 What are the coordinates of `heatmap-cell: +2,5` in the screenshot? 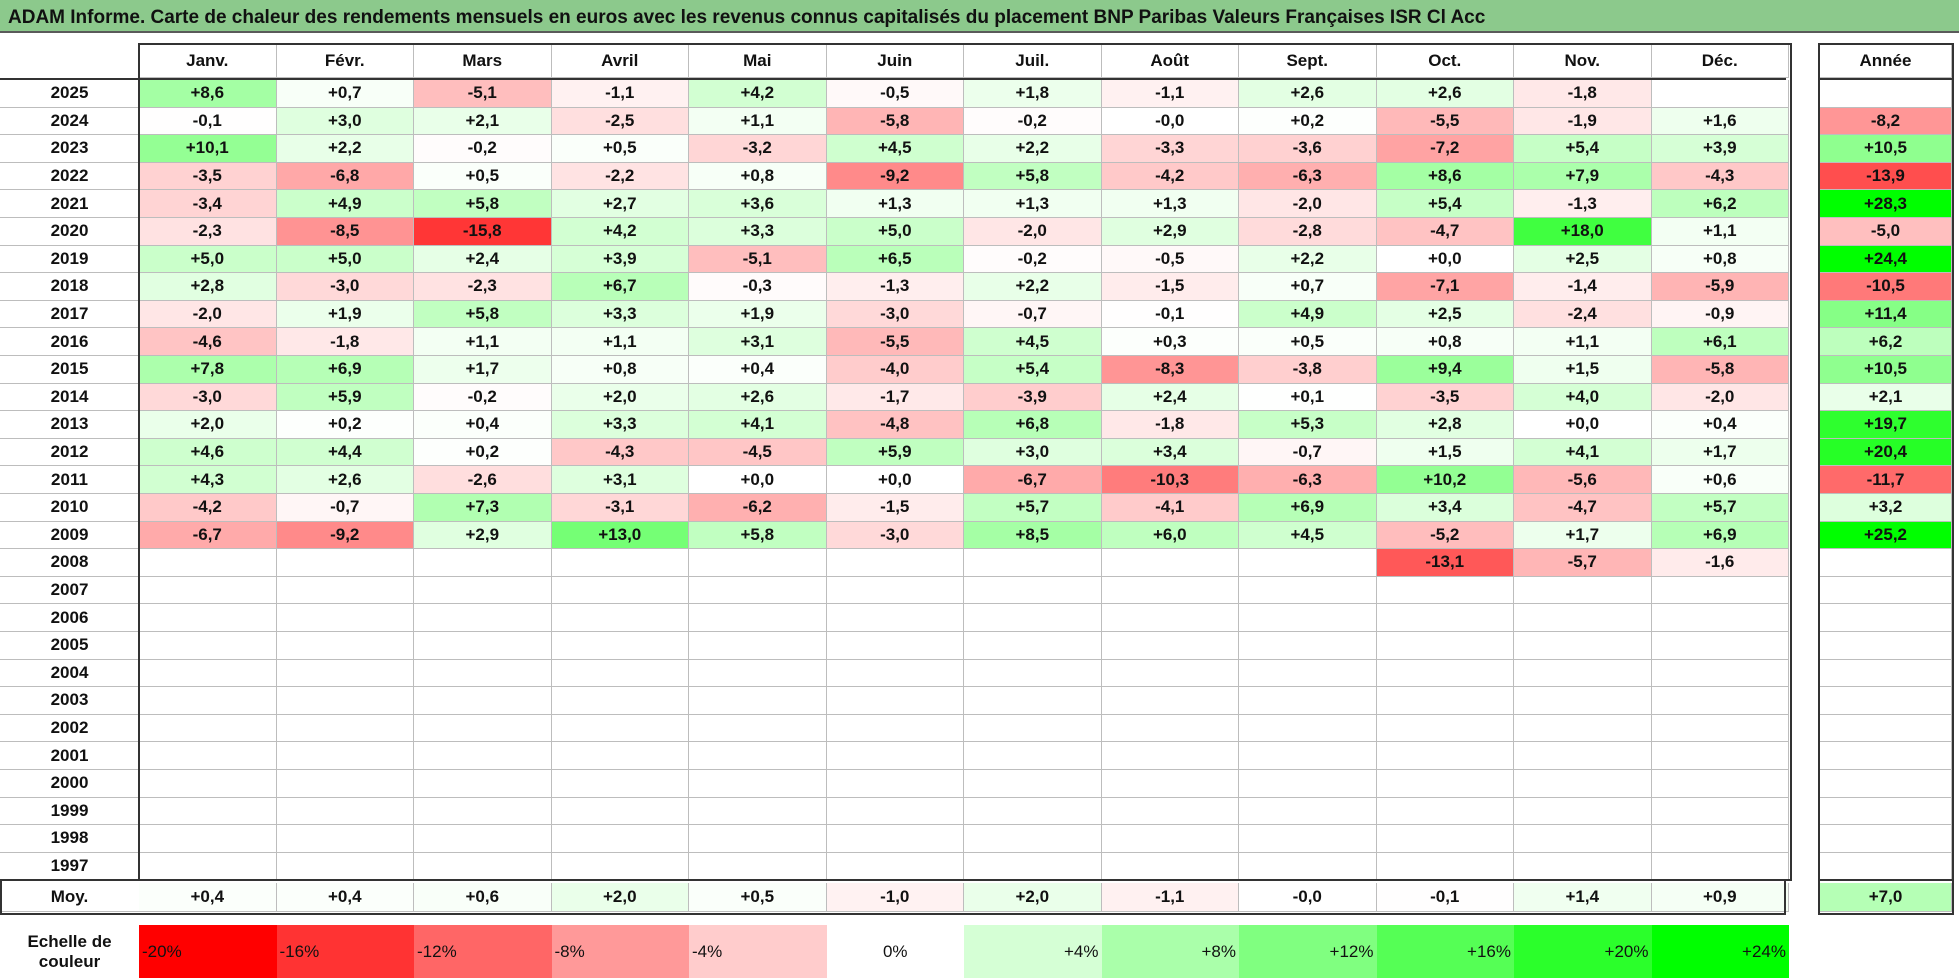 It's located at (1445, 314).